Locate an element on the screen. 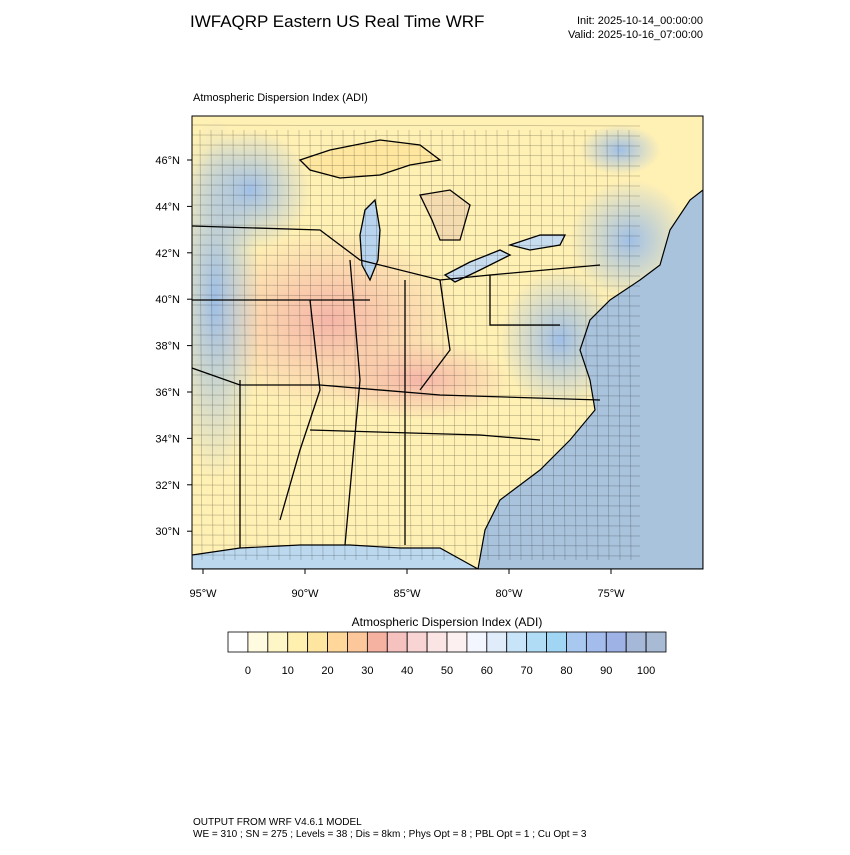 The height and width of the screenshot is (855, 850). colorbar-title: Atmospheric Dispersion Index (ADI) is located at coordinates (447, 622).